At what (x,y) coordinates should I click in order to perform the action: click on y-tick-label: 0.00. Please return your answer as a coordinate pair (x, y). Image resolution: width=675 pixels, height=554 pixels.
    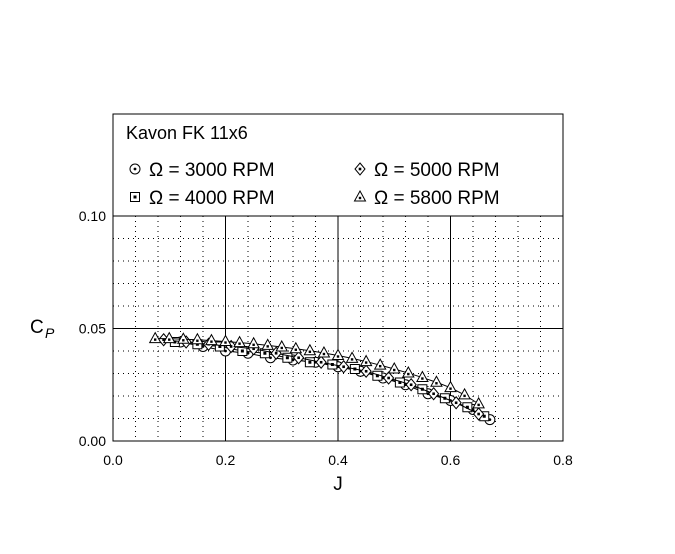
    Looking at the image, I should click on (92, 441).